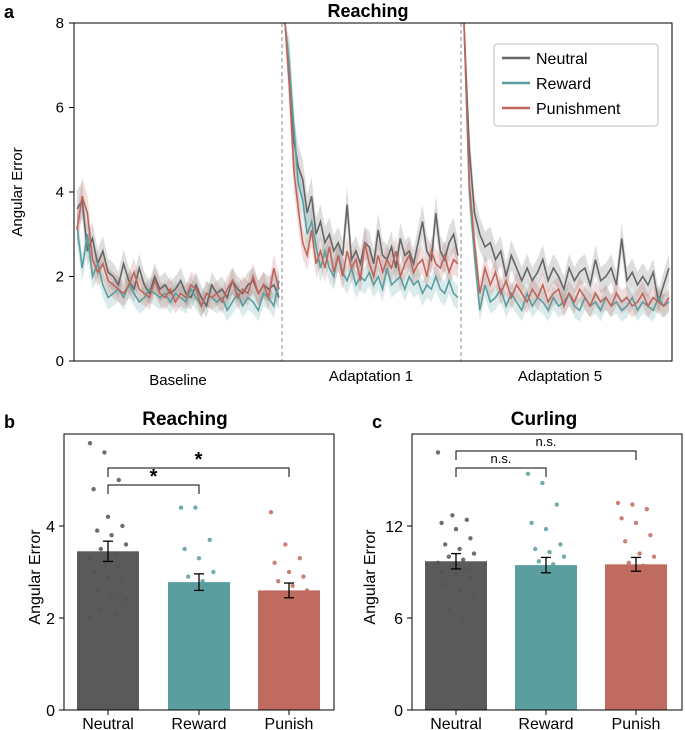 The image size is (685, 730). I want to click on punishment-line-adapt1, so click(371, 151).